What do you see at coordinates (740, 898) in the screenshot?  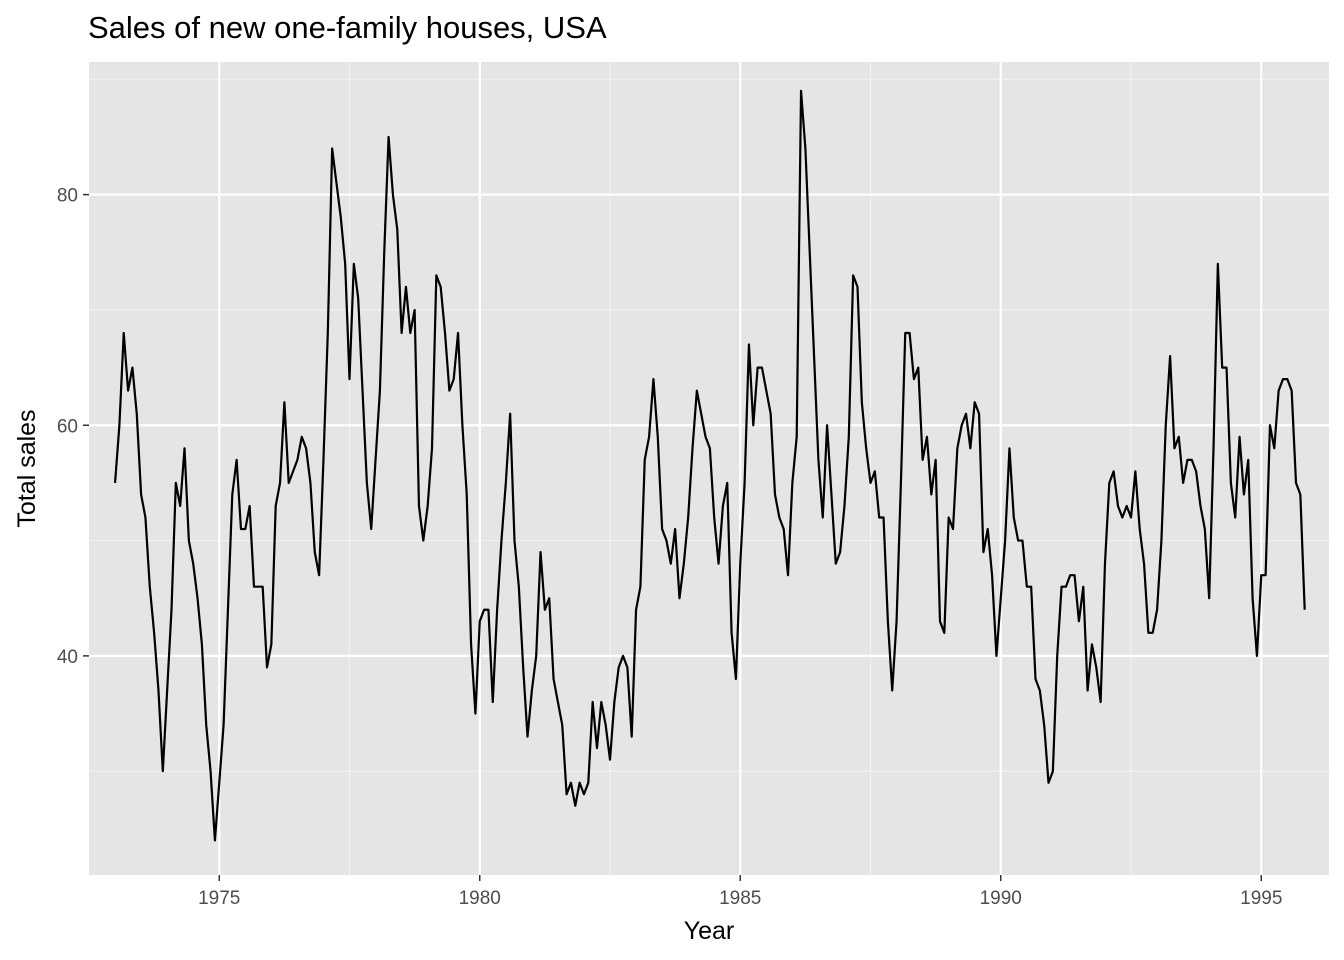 I see `x-tick-label: 1985` at bounding box center [740, 898].